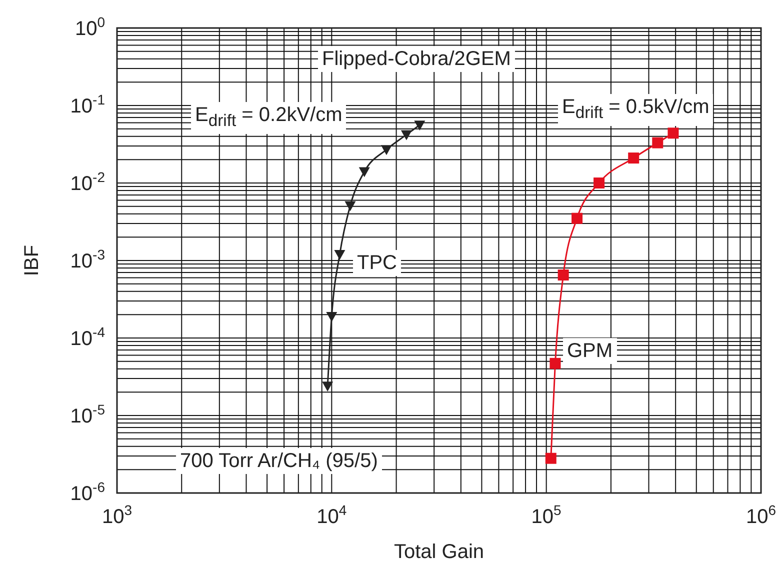 This screenshot has height=566, width=784. I want to click on x-tick-label: 10$^{5}$, so click(546, 515).